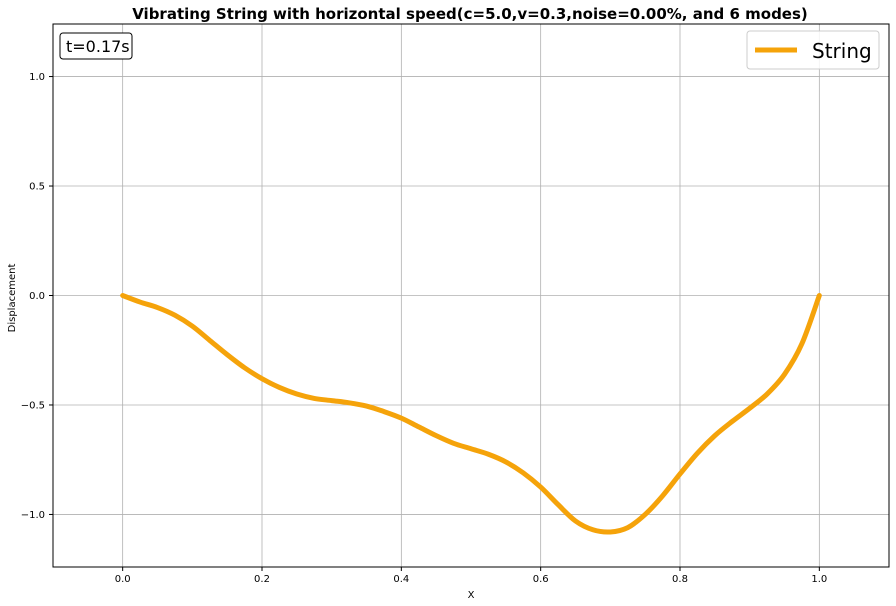 The width and height of the screenshot is (896, 606). Describe the element at coordinates (541, 579) in the screenshot. I see `x-tick-label: 0.6` at that location.